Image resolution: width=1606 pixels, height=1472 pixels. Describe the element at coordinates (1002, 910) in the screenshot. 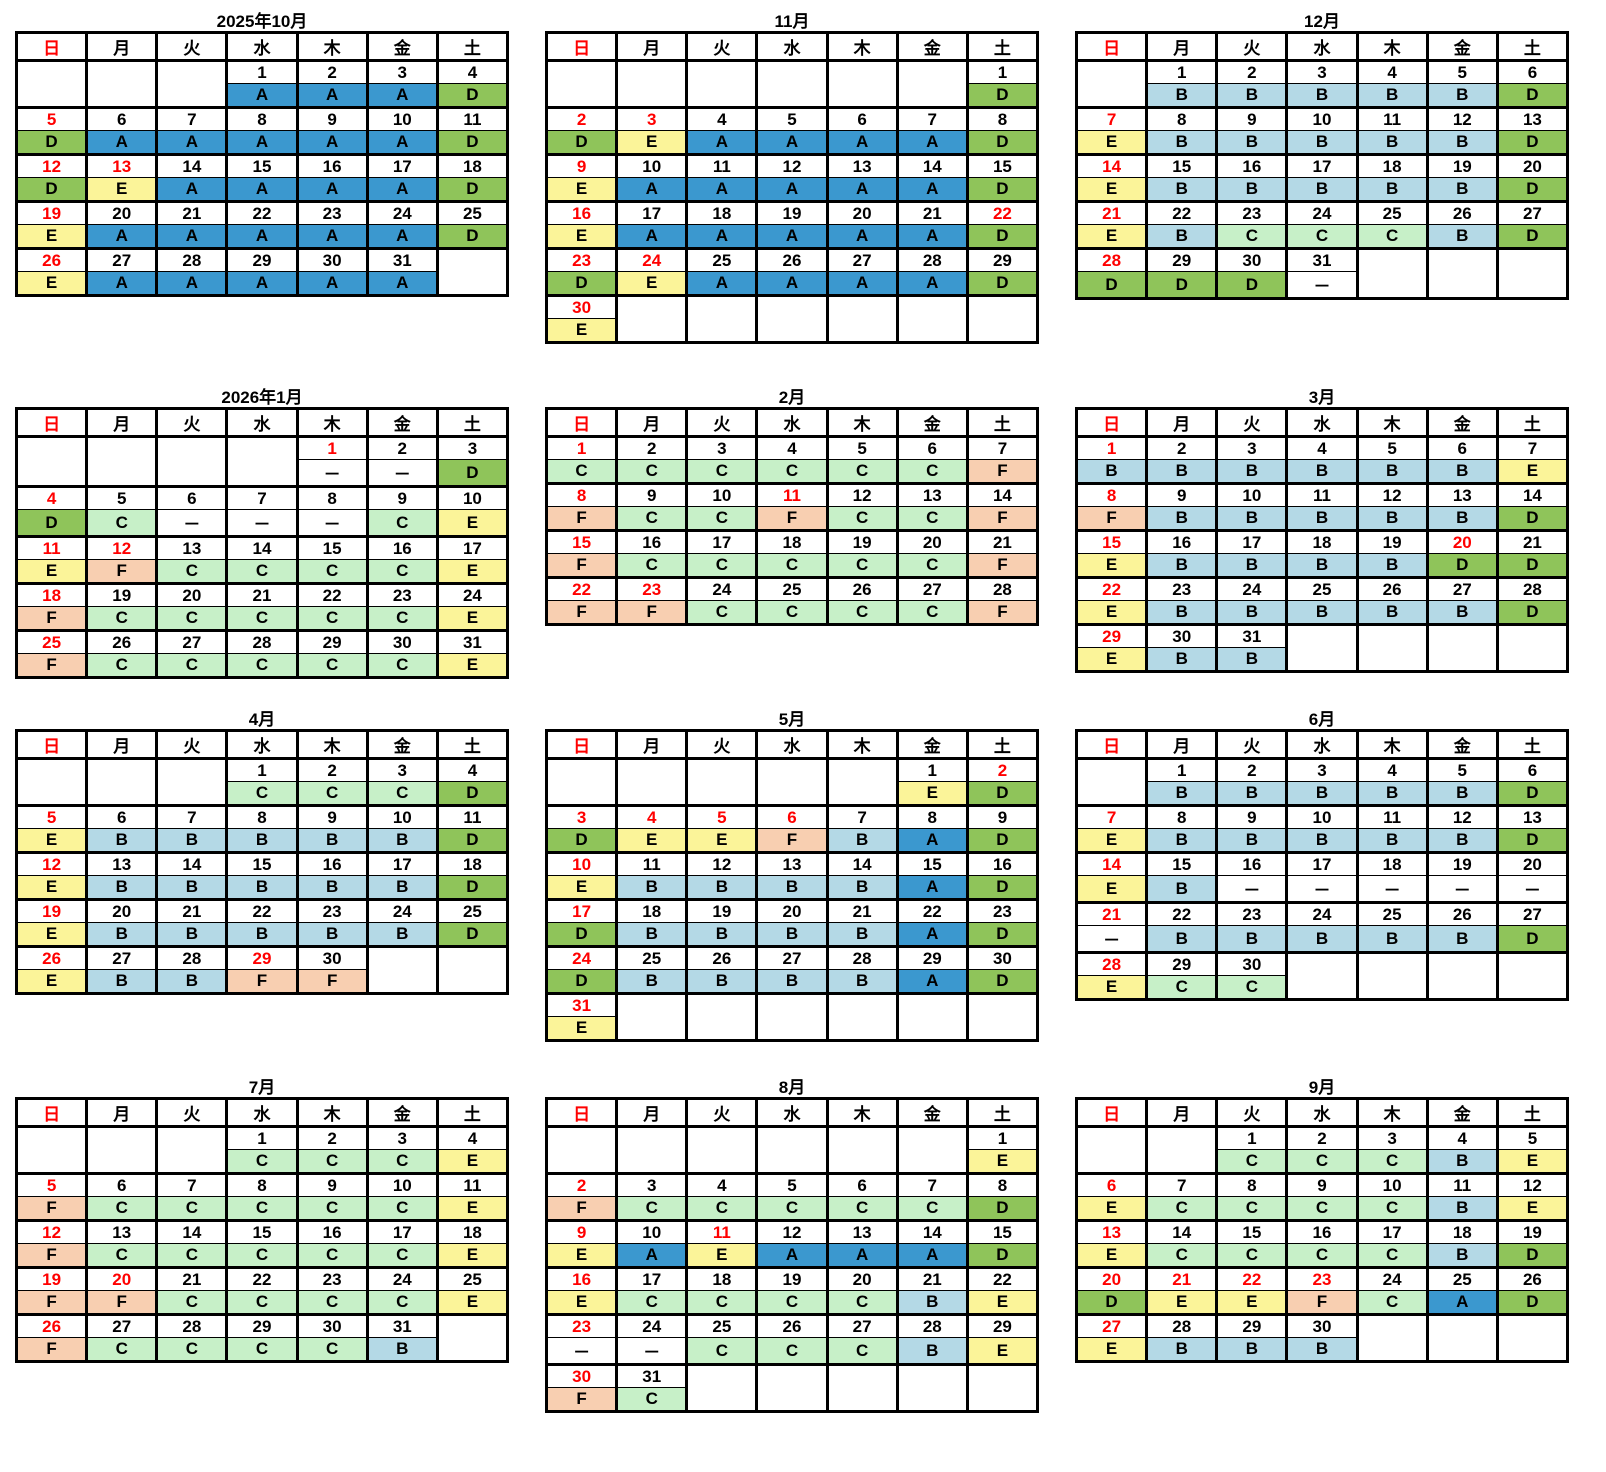

I see `day-number: 23` at that location.